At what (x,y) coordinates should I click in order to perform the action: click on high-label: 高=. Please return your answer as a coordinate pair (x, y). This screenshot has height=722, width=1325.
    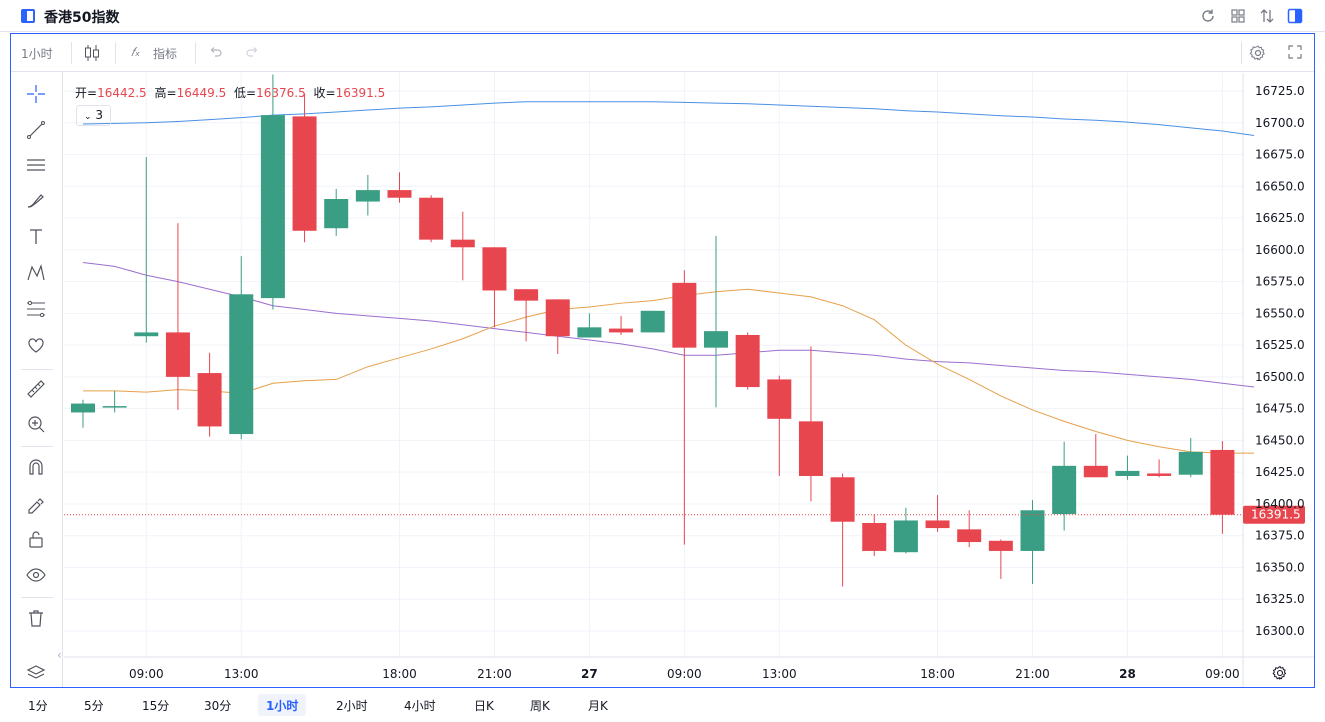
    Looking at the image, I should click on (165, 93).